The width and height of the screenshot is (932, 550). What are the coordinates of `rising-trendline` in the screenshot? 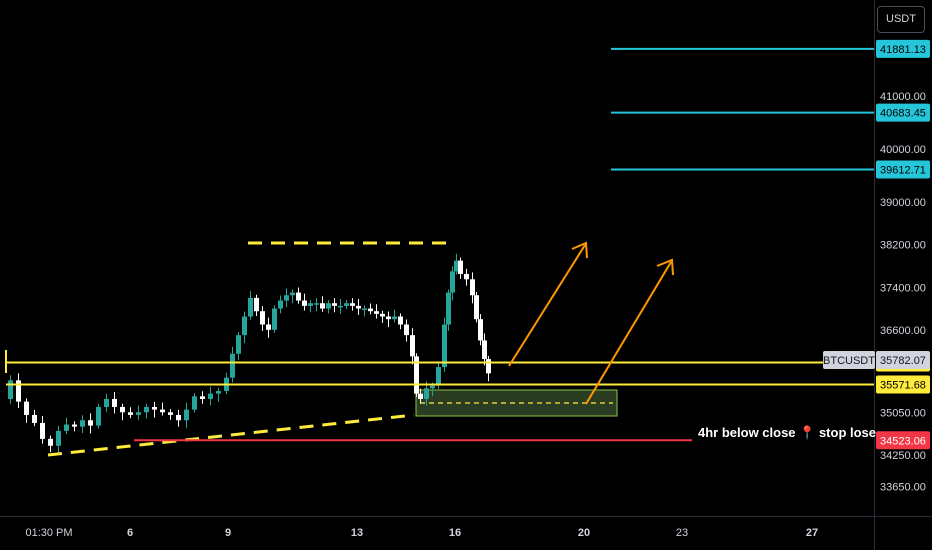 It's located at (231, 435).